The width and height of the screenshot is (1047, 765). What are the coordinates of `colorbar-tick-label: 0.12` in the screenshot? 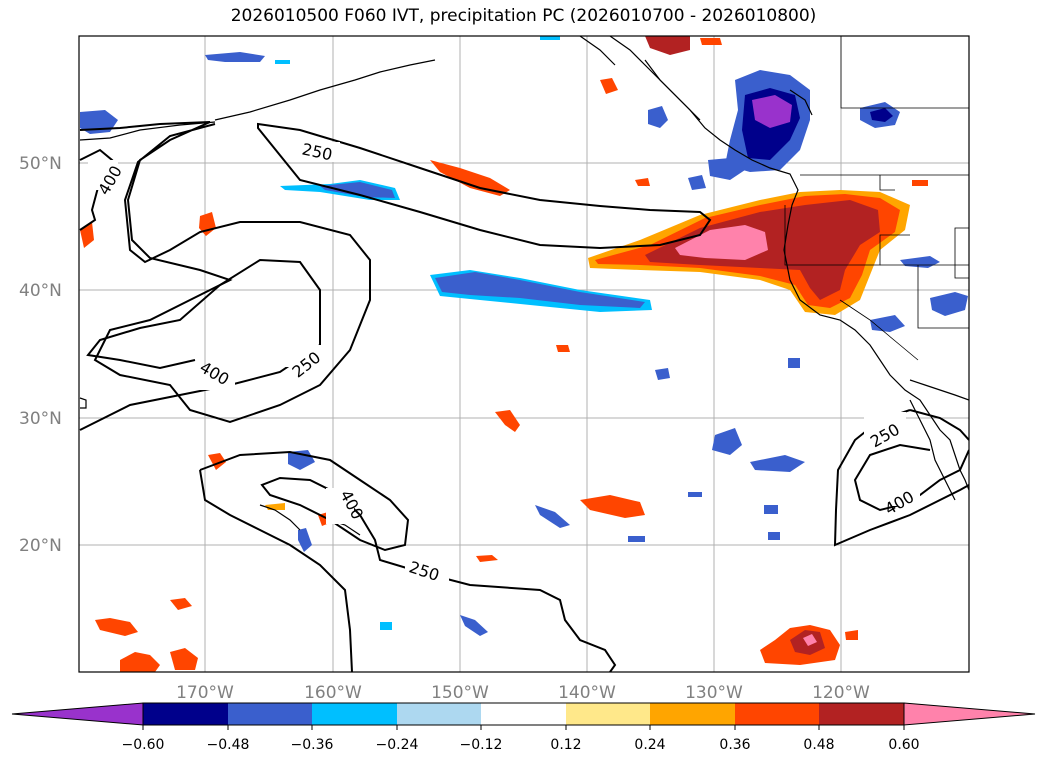 It's located at (565, 745).